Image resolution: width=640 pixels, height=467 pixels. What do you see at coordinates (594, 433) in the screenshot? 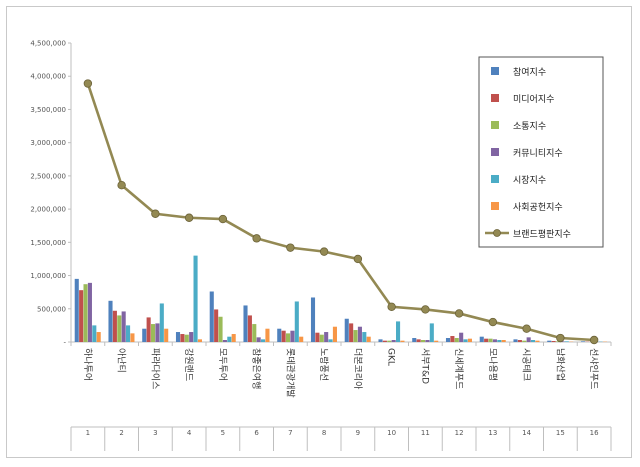
I see `category-index: 16` at bounding box center [594, 433].